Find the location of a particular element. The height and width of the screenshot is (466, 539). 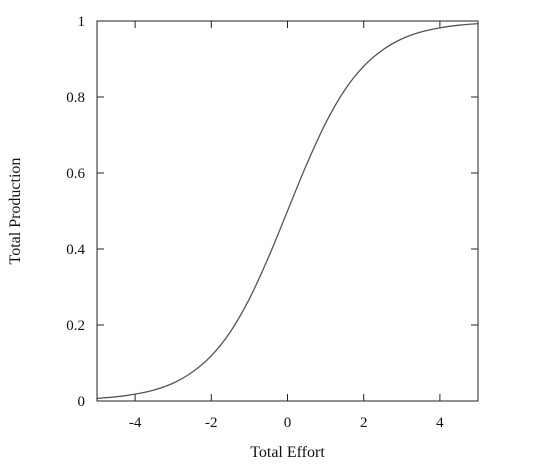

x-tick-label: -2 is located at coordinates (211, 423).